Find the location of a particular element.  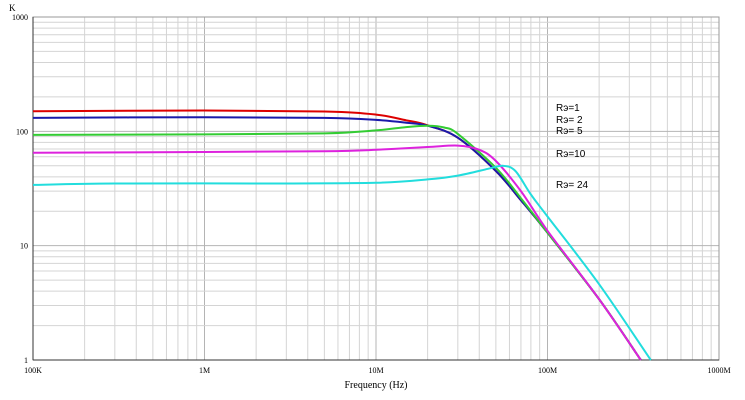

y-tick-label: 1000 is located at coordinates (20, 17).